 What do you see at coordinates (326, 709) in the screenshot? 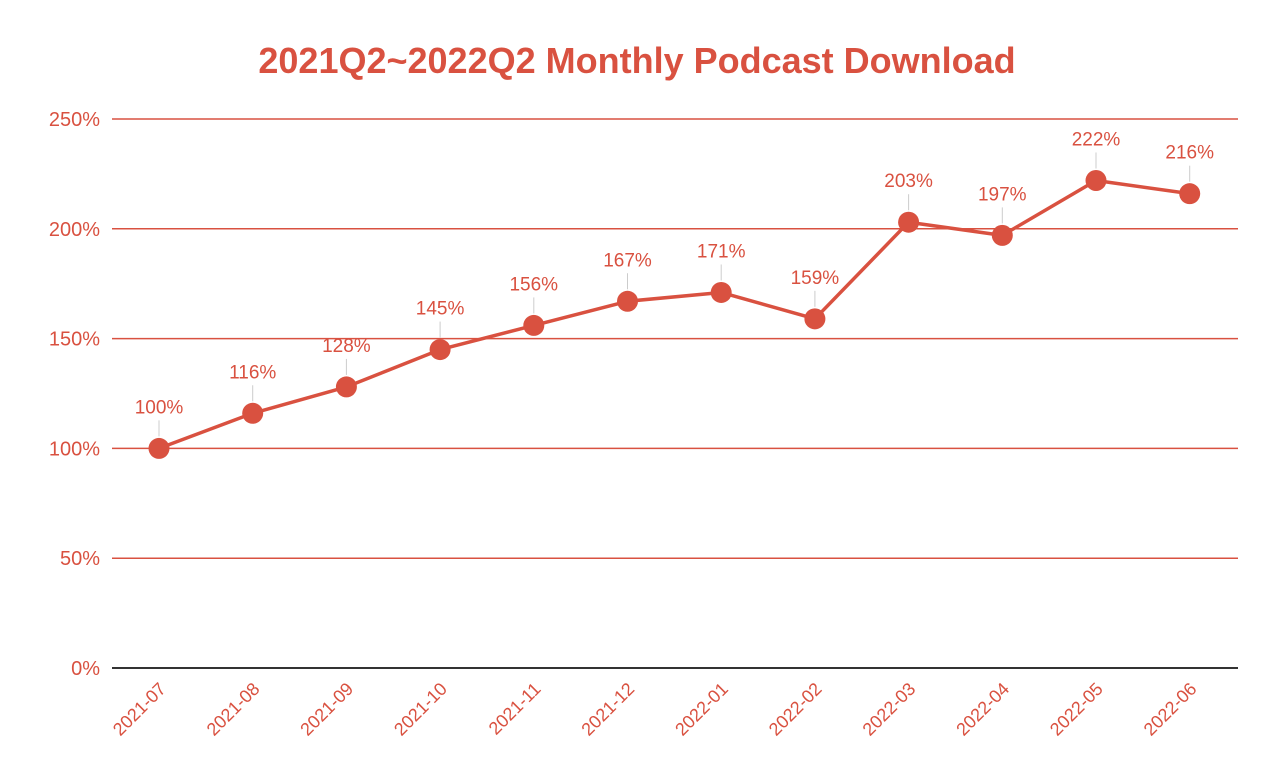
I see `x-tick-label: 2021-09` at bounding box center [326, 709].